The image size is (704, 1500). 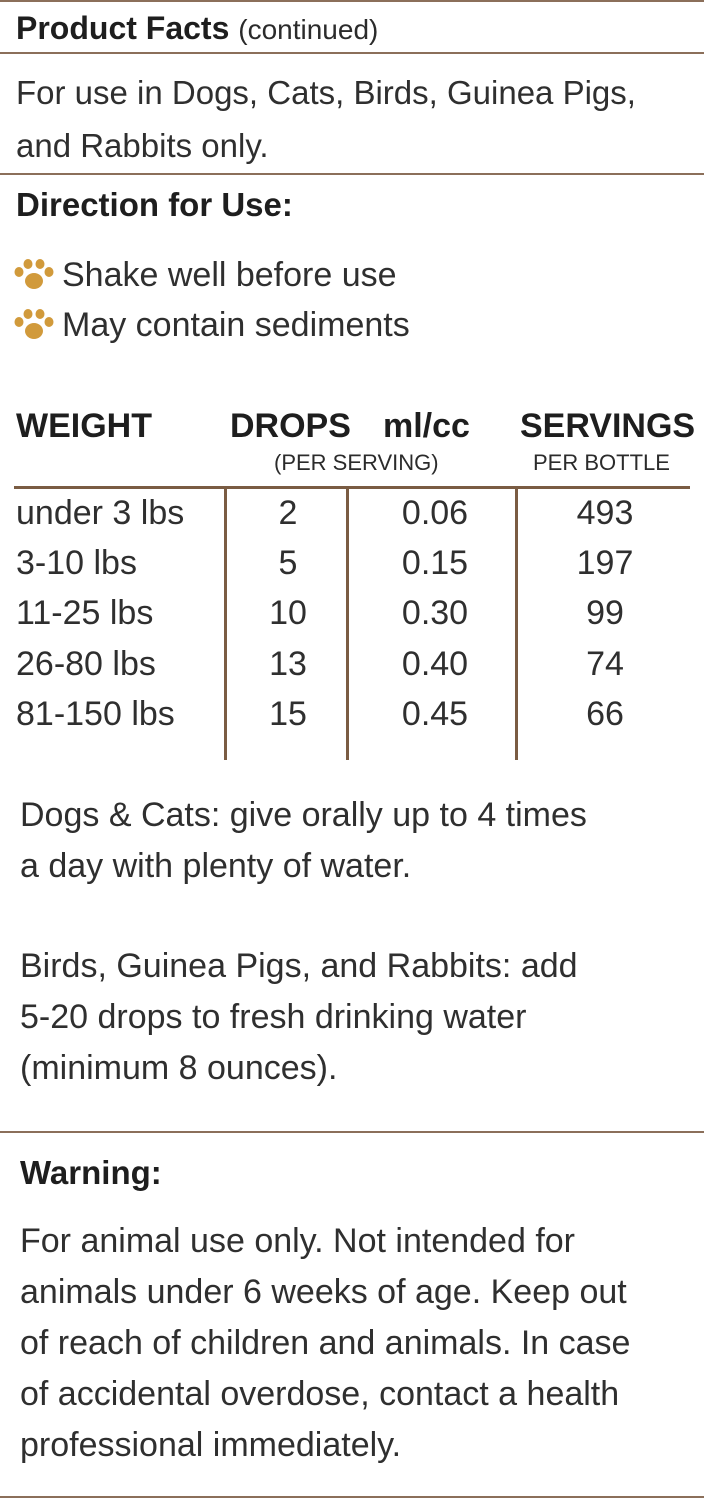 I want to click on table-header-rule, so click(x=352, y=487).